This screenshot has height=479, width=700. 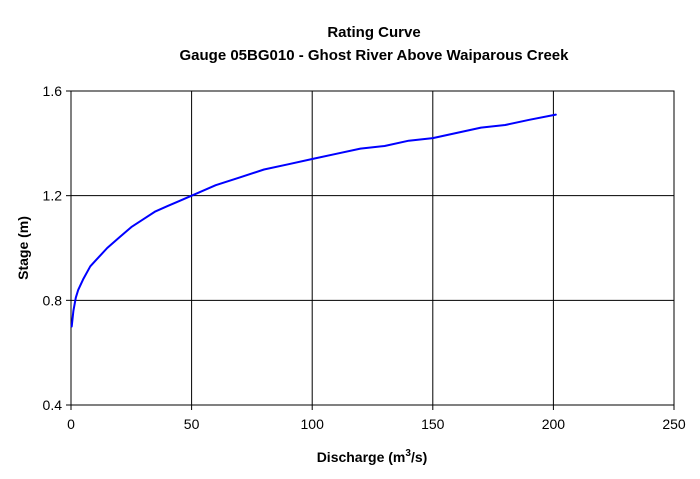 What do you see at coordinates (419, 457) in the screenshot?
I see `x-axis-title-tail: /s)` at bounding box center [419, 457].